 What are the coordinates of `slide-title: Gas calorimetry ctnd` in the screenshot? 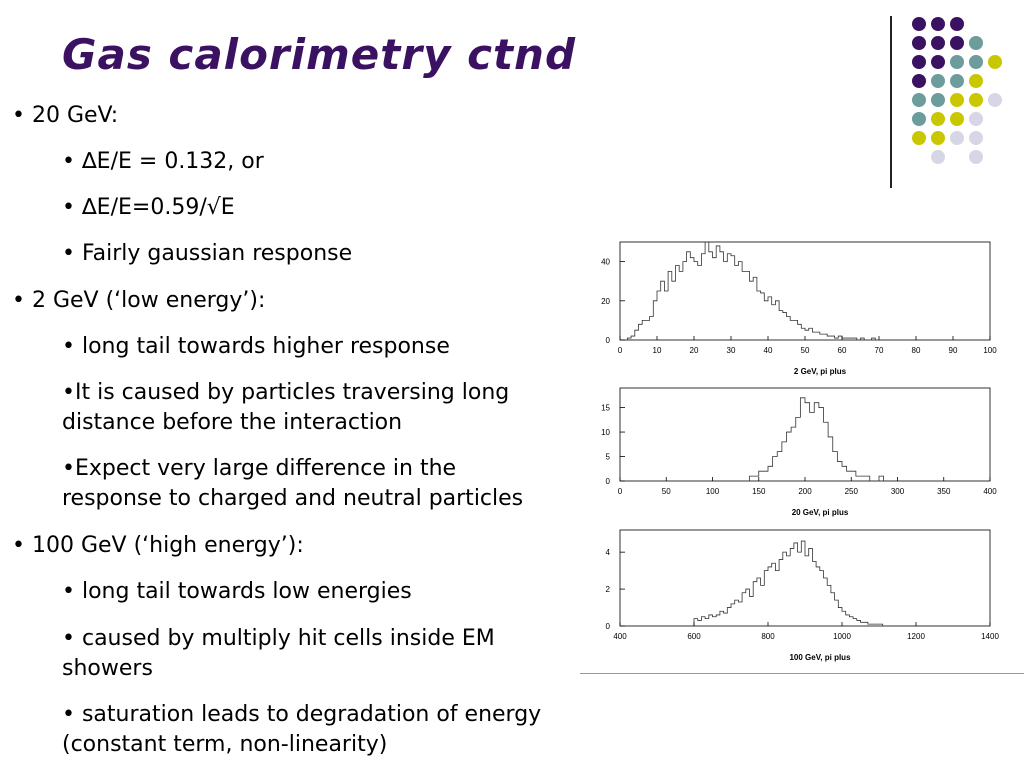 It's located at (319, 54).